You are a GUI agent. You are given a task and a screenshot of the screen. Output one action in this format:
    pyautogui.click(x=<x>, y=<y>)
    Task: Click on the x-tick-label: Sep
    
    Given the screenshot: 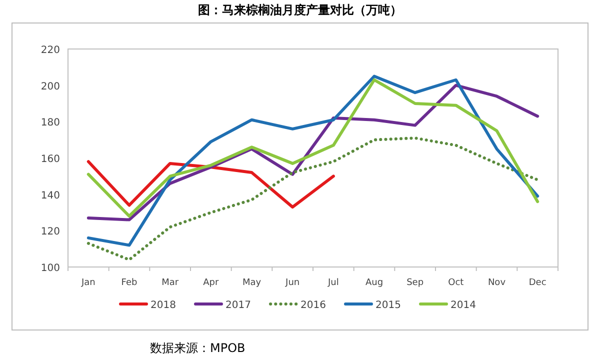 What is the action you would take?
    pyautogui.click(x=415, y=283)
    